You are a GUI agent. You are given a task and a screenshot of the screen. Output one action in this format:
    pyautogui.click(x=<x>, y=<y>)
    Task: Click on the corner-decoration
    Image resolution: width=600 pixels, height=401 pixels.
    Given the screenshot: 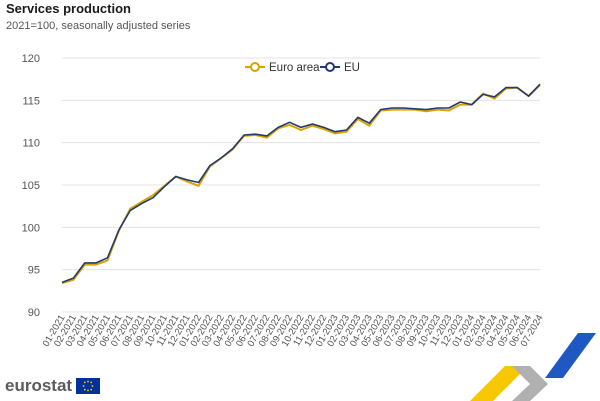 What is the action you would take?
    pyautogui.click(x=533, y=367)
    